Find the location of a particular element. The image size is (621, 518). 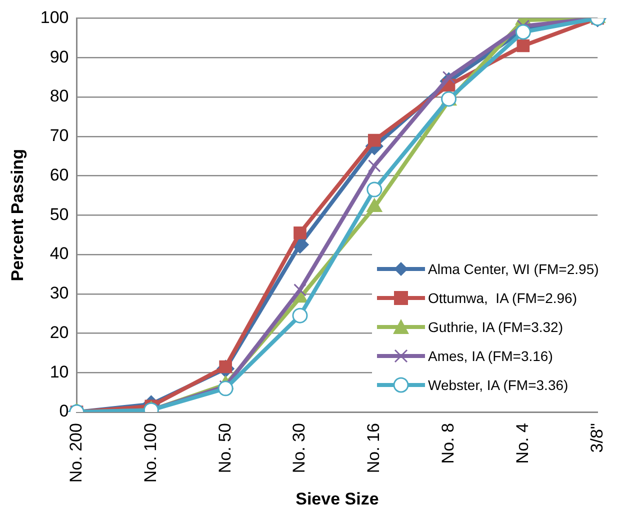

y-tick-label: 40 is located at coordinates (59, 254).